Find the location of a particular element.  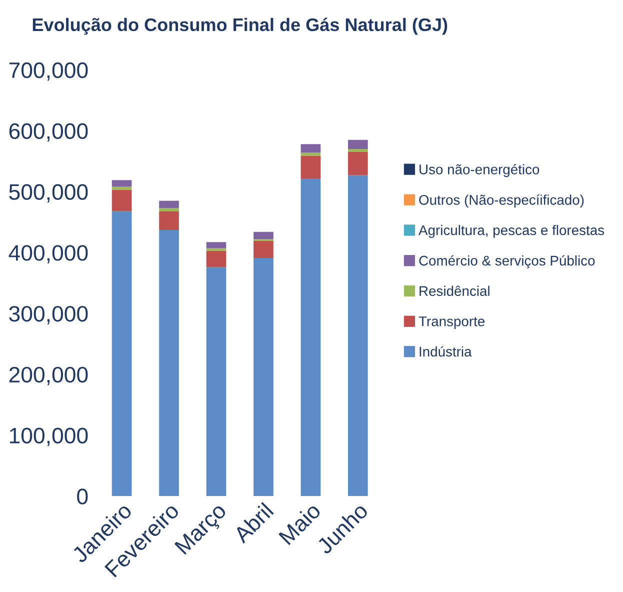

legend-label: Indústria is located at coordinates (446, 351).